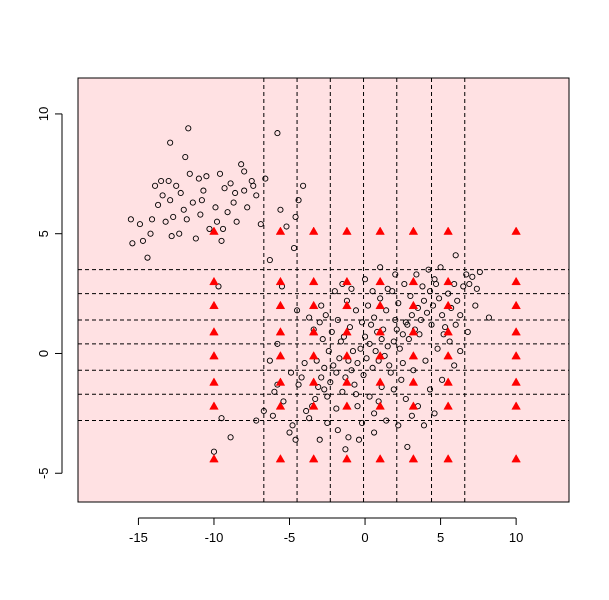  I want to click on y-tick-label: -5, so click(43, 473).